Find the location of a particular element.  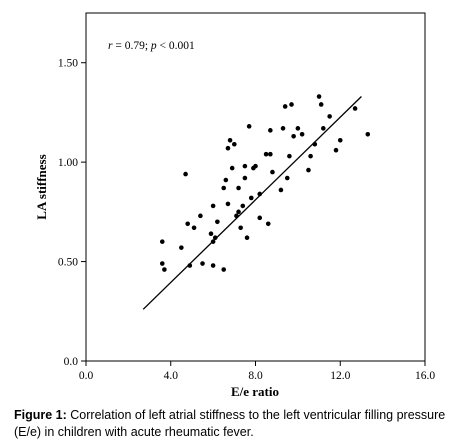

x-tick-label: 8.0 is located at coordinates (255, 376).